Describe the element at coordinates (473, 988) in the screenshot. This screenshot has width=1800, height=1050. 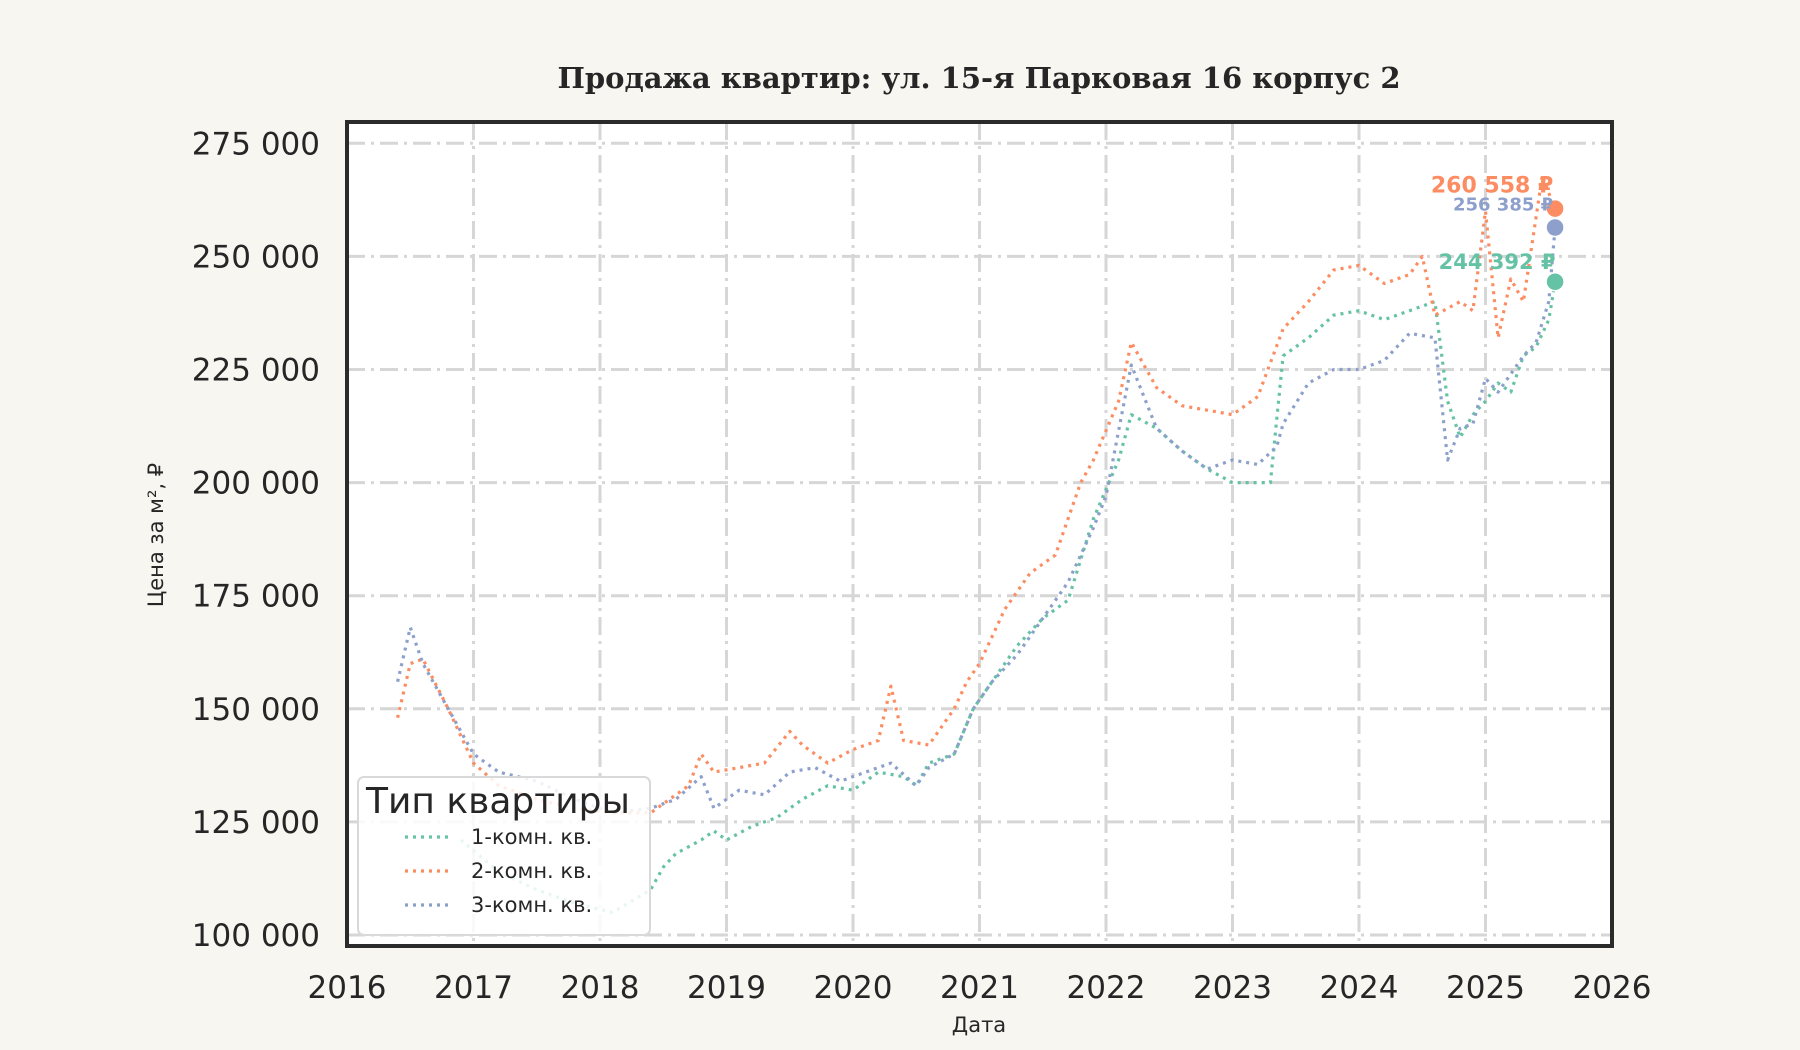
I see `x-tick-label: 2017` at that location.